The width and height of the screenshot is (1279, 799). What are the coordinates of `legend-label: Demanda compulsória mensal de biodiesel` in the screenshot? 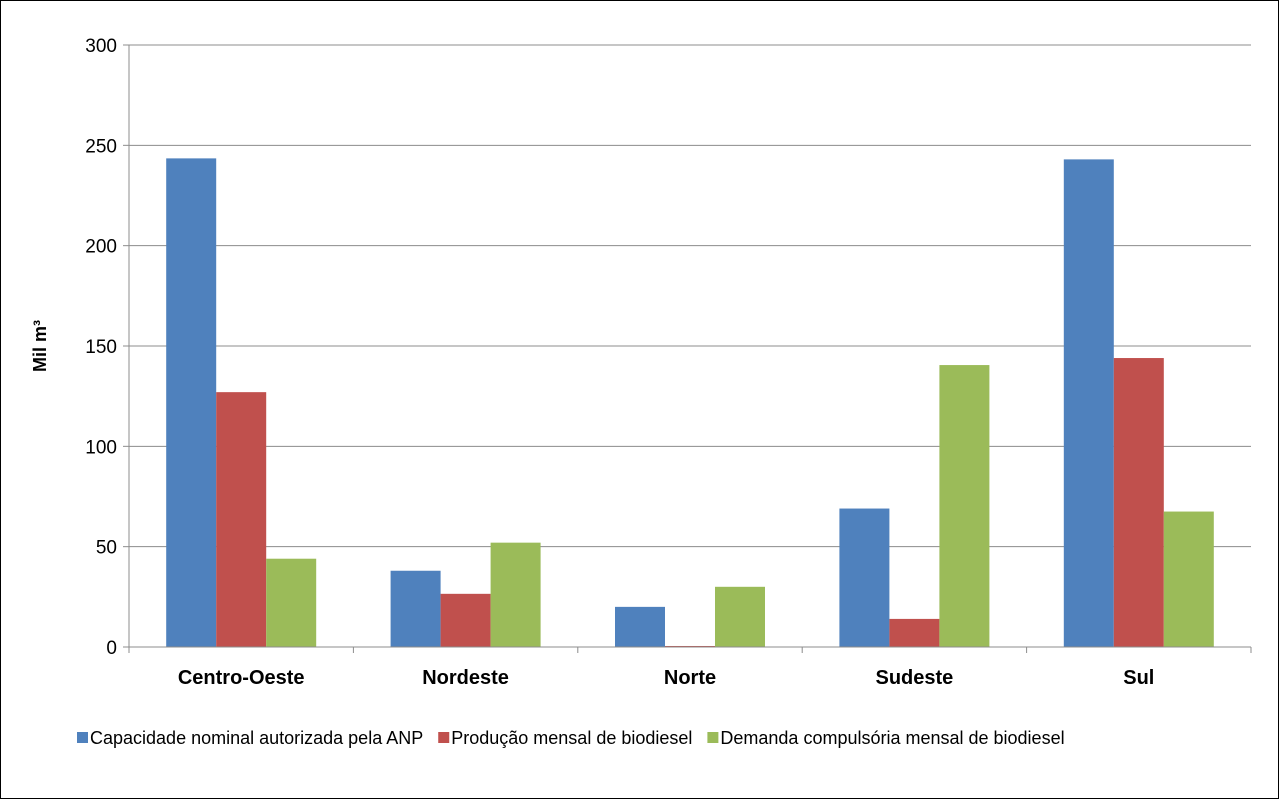 It's located at (892, 738).